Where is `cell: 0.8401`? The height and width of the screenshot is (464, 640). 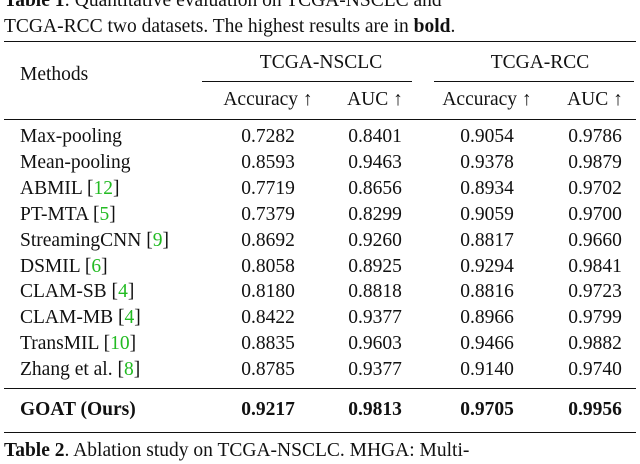 cell: 0.8401 is located at coordinates (375, 136).